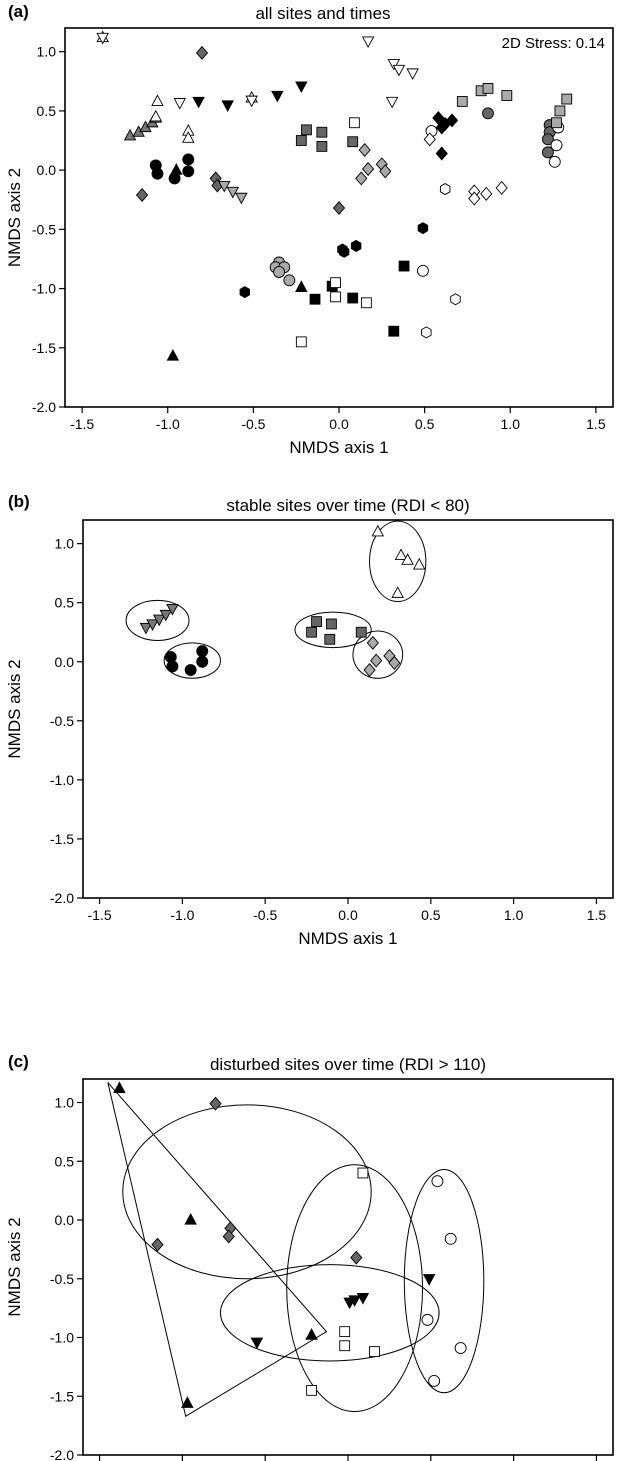  I want to click on panel-label: (b), so click(19, 501).